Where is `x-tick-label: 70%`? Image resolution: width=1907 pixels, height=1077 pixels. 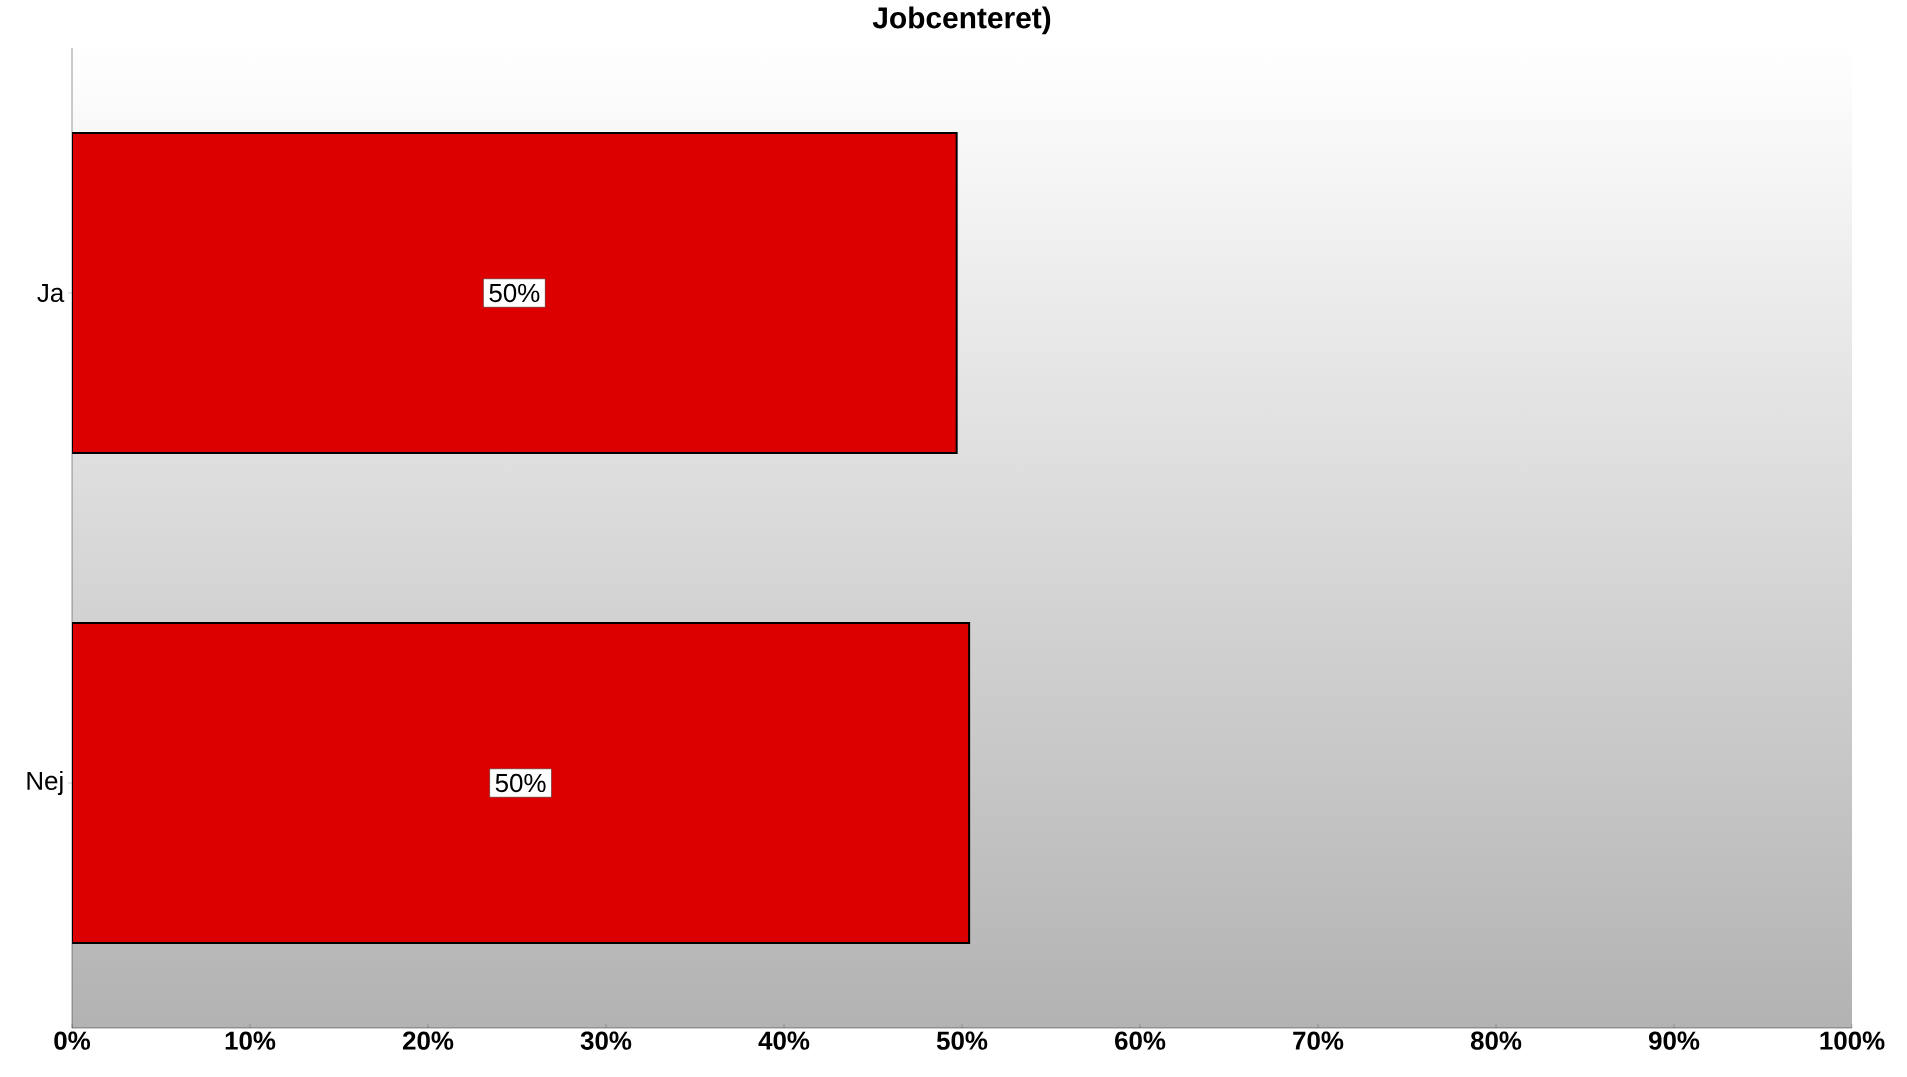 x-tick-label: 70% is located at coordinates (1318, 1040).